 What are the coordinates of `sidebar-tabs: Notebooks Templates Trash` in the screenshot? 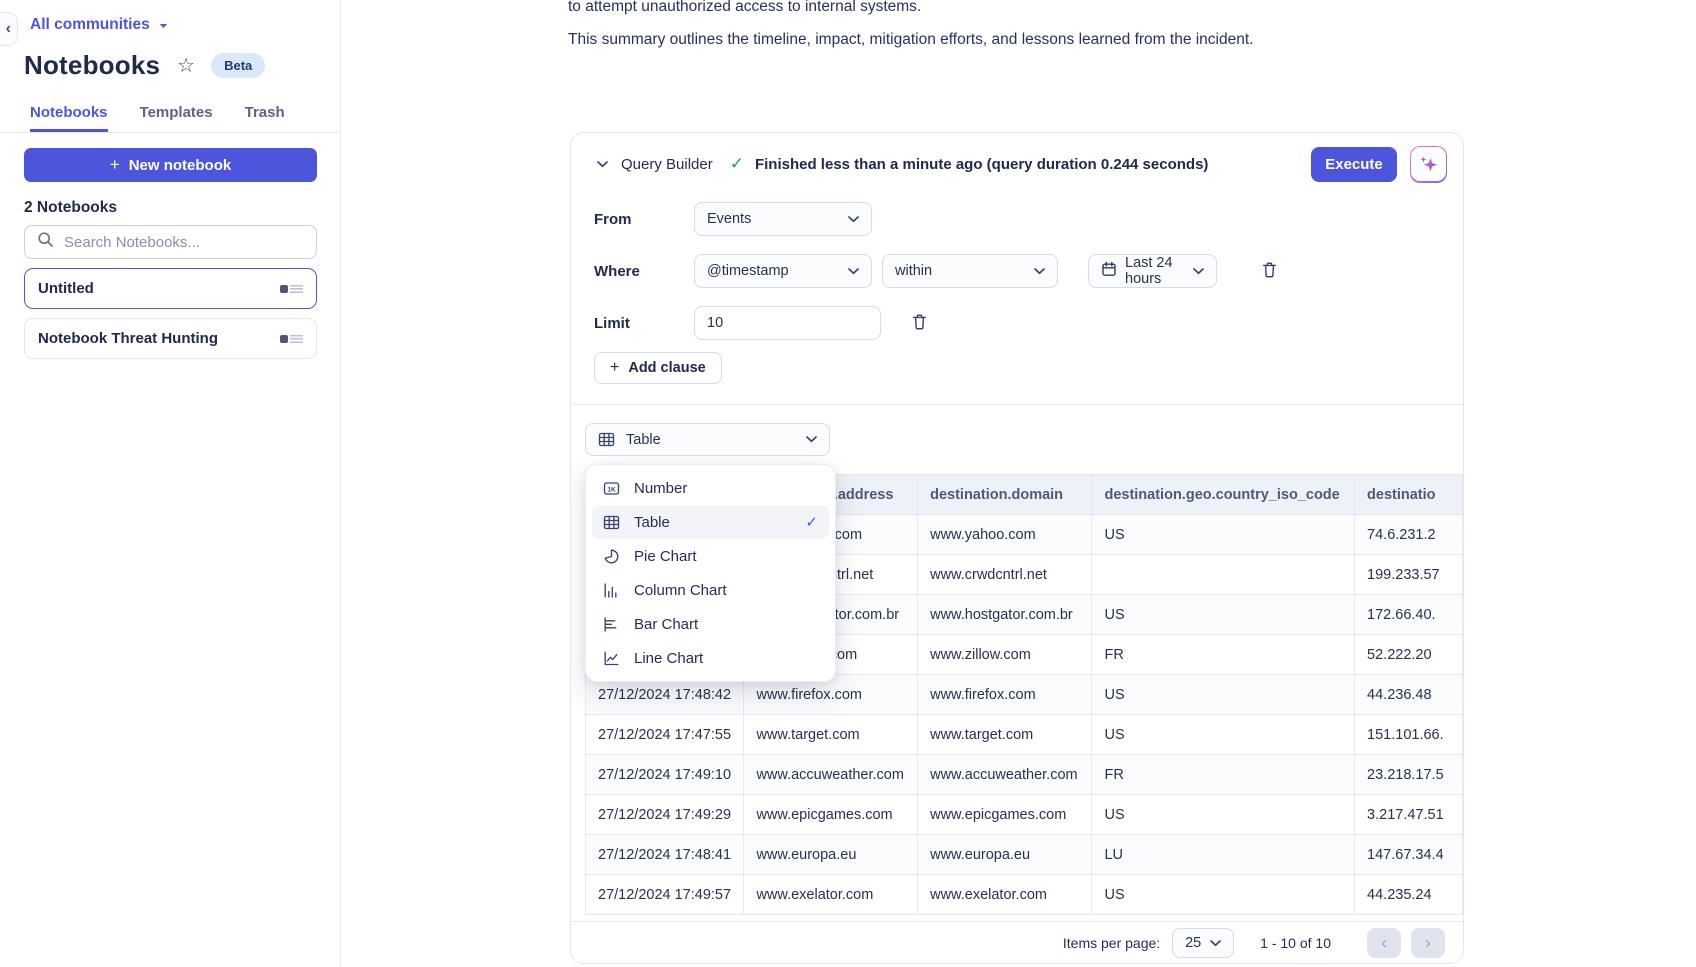 It's located at (170, 114).